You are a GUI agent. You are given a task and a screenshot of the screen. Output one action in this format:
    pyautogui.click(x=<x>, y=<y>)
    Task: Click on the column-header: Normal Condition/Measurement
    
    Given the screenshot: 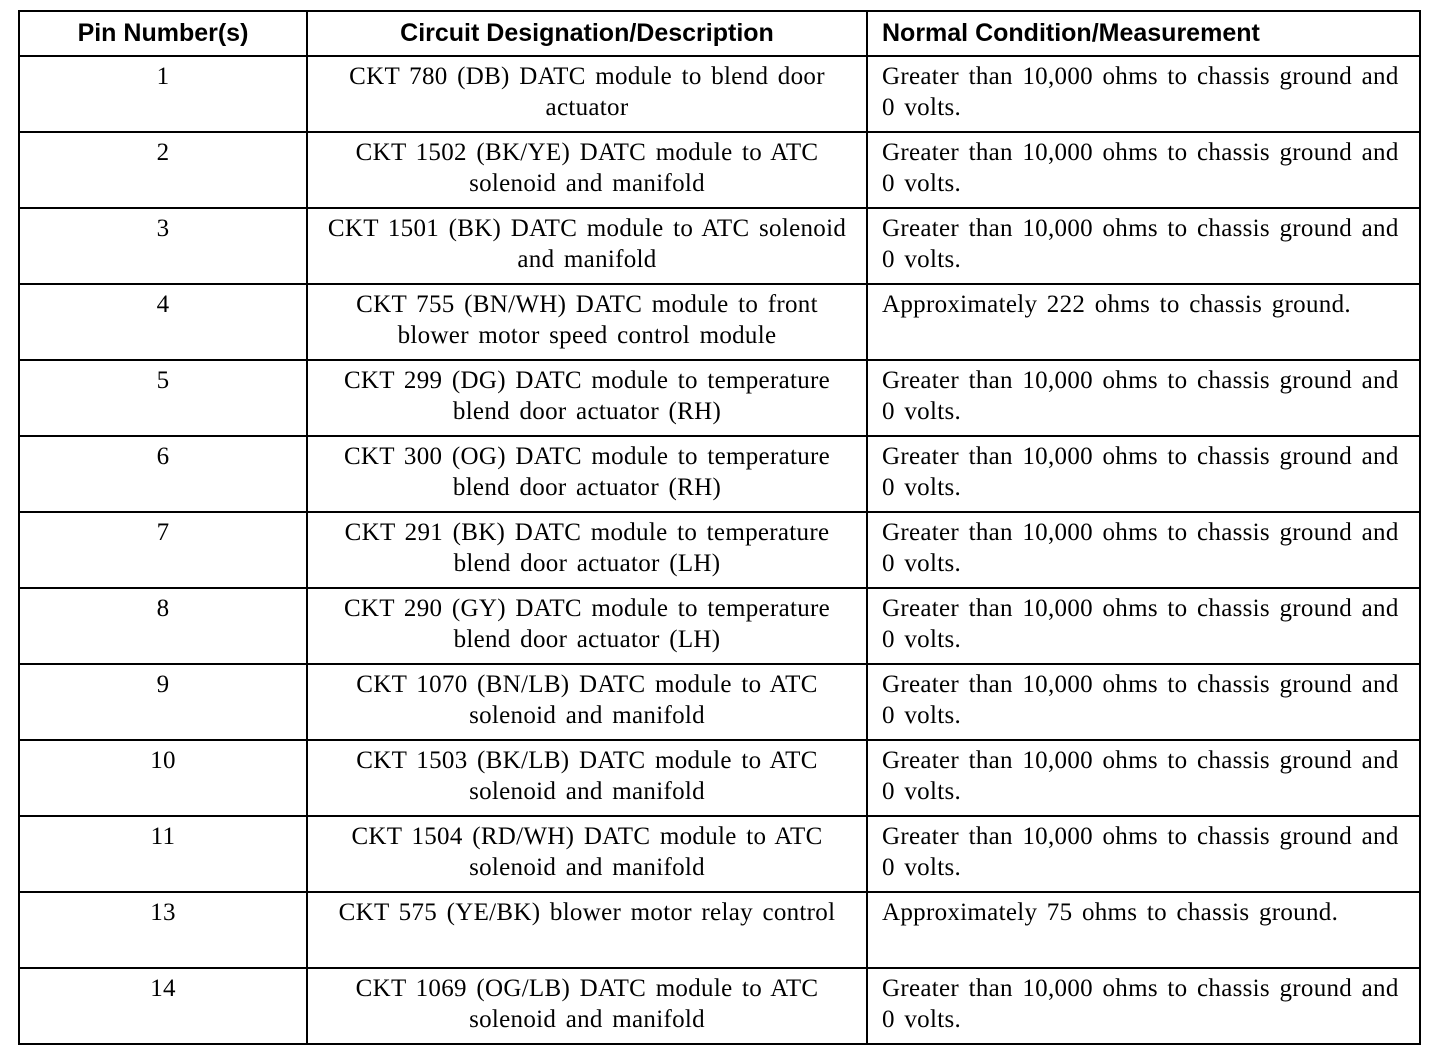 What is the action you would take?
    pyautogui.click(x=1143, y=33)
    